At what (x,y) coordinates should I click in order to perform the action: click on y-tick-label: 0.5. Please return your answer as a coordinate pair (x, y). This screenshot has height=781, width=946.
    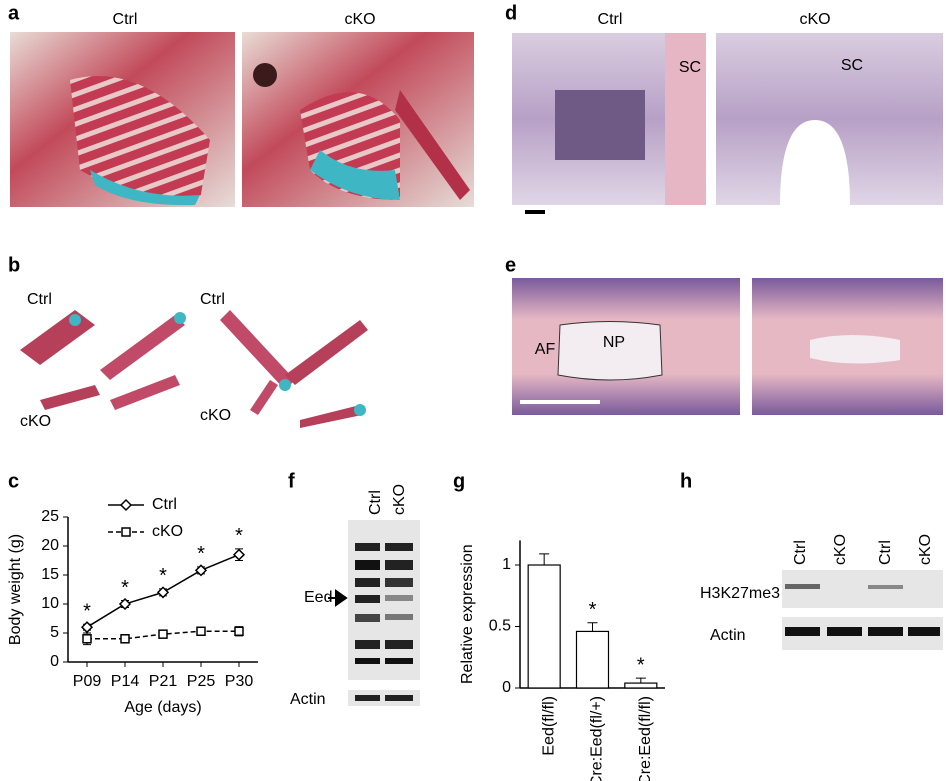
    Looking at the image, I should click on (500, 626).